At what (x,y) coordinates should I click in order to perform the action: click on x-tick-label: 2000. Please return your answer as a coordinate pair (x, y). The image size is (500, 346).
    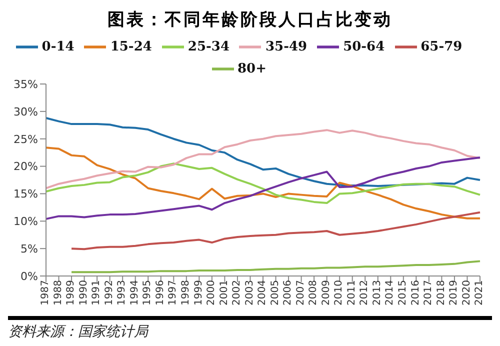
    Looking at the image, I should click on (212, 293).